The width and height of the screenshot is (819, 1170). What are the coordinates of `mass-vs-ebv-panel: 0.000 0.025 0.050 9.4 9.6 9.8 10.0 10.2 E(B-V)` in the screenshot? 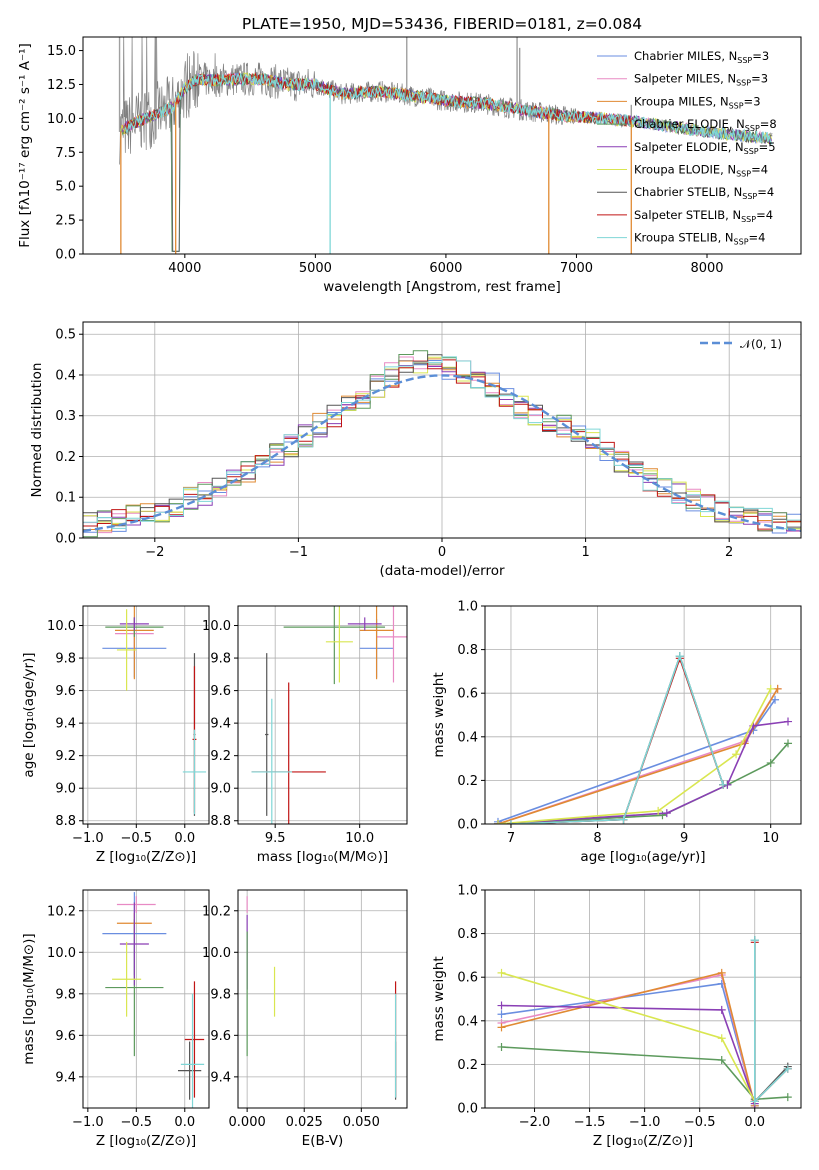 It's located at (305, 1019).